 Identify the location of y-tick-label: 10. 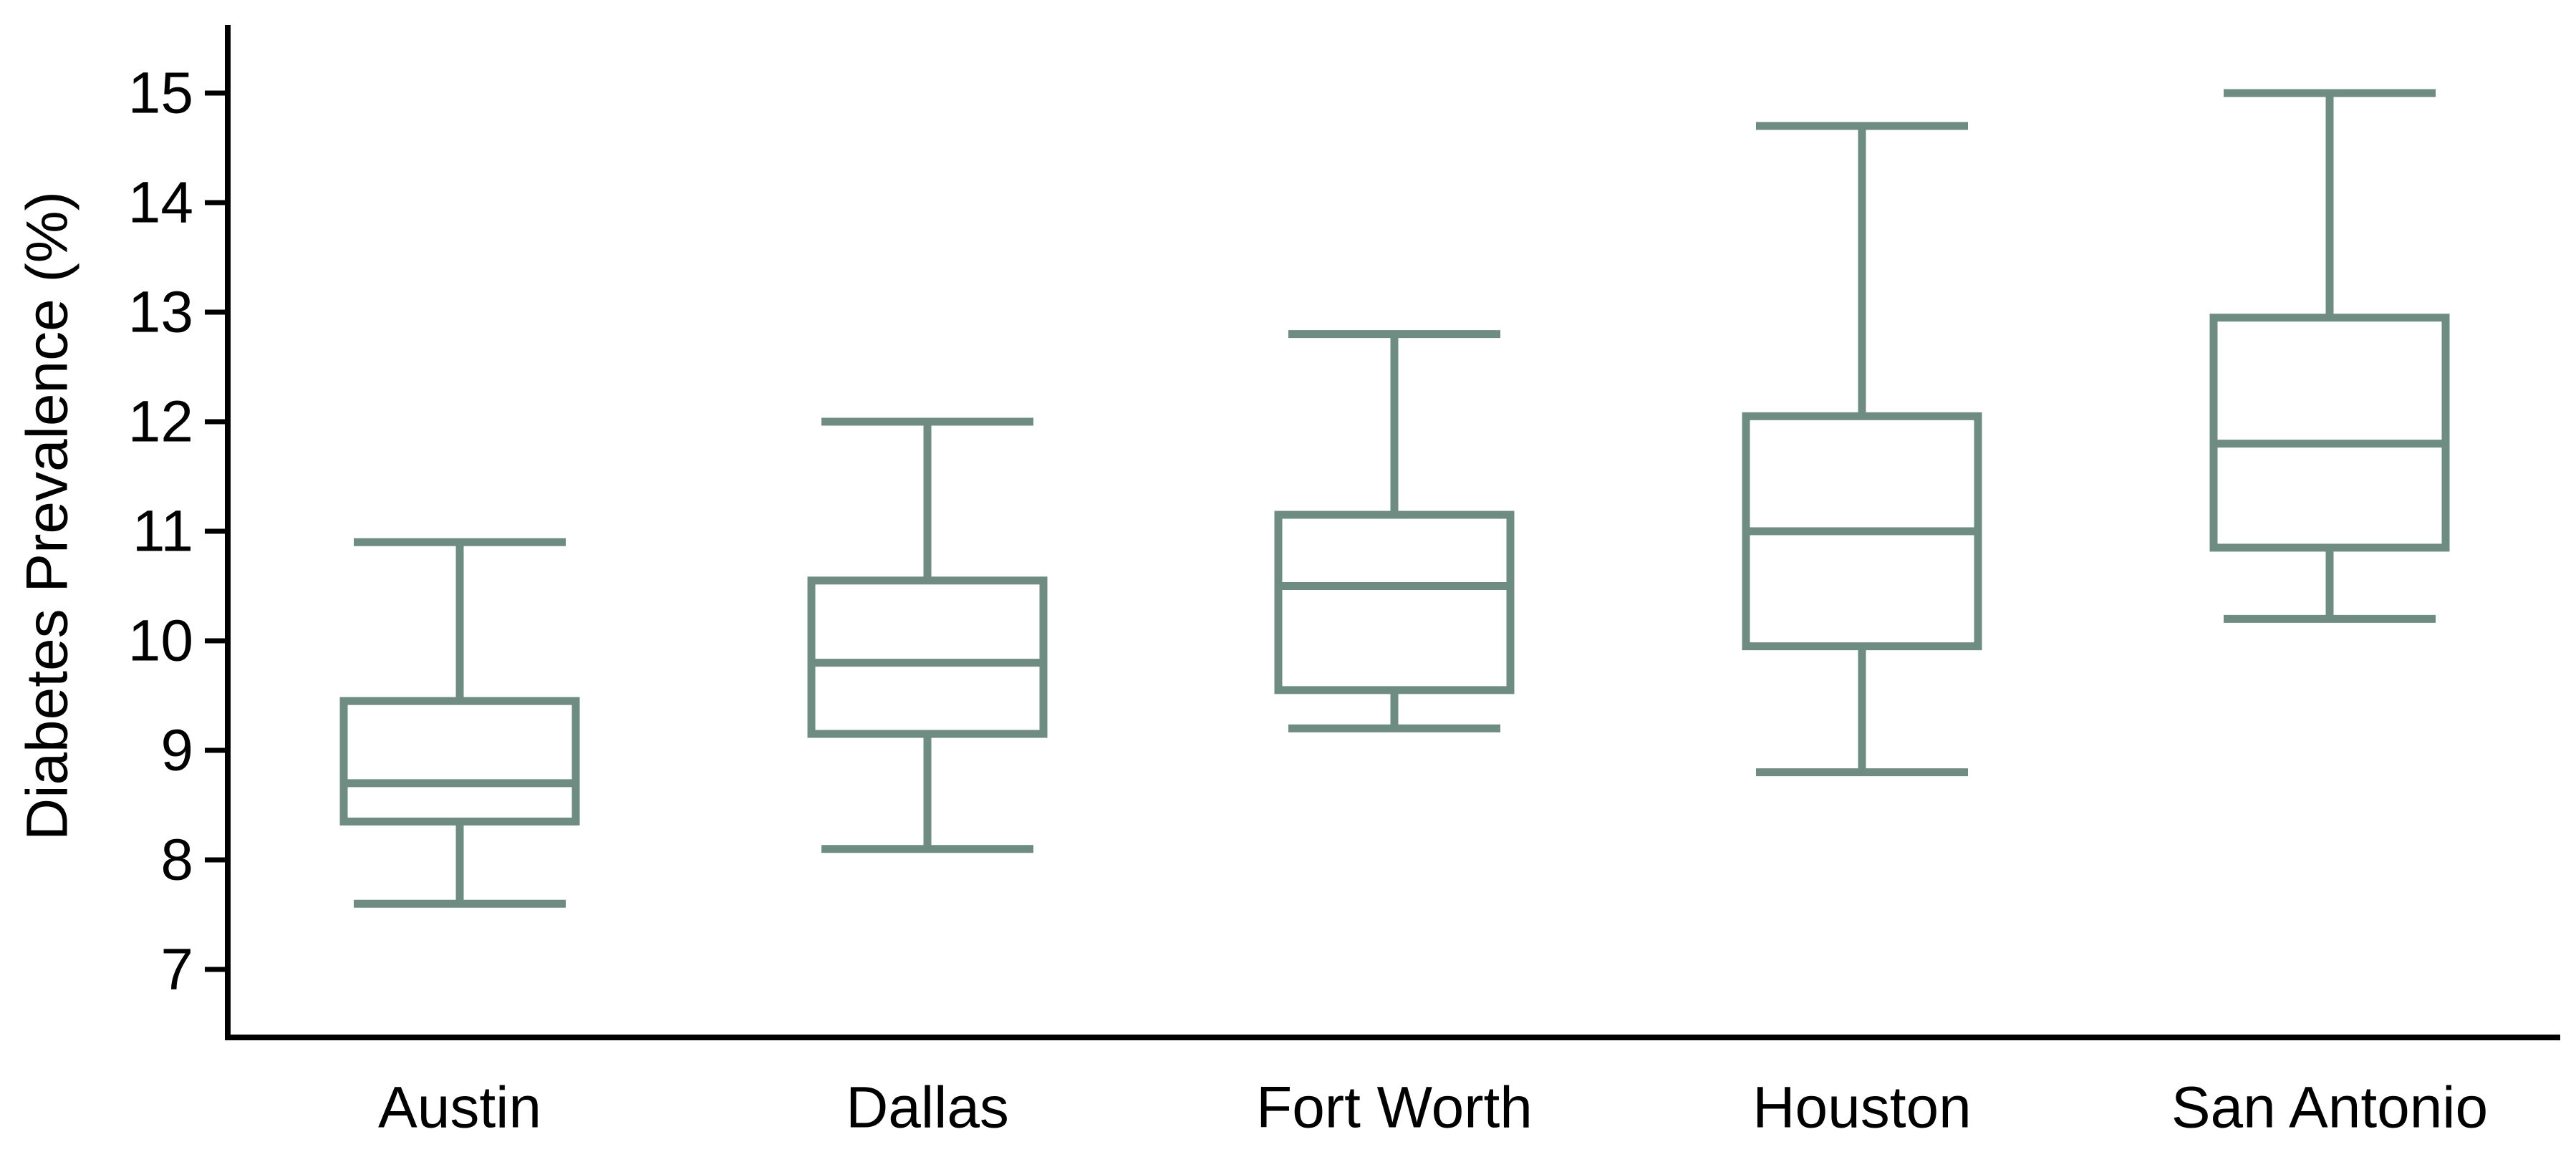
(160, 641).